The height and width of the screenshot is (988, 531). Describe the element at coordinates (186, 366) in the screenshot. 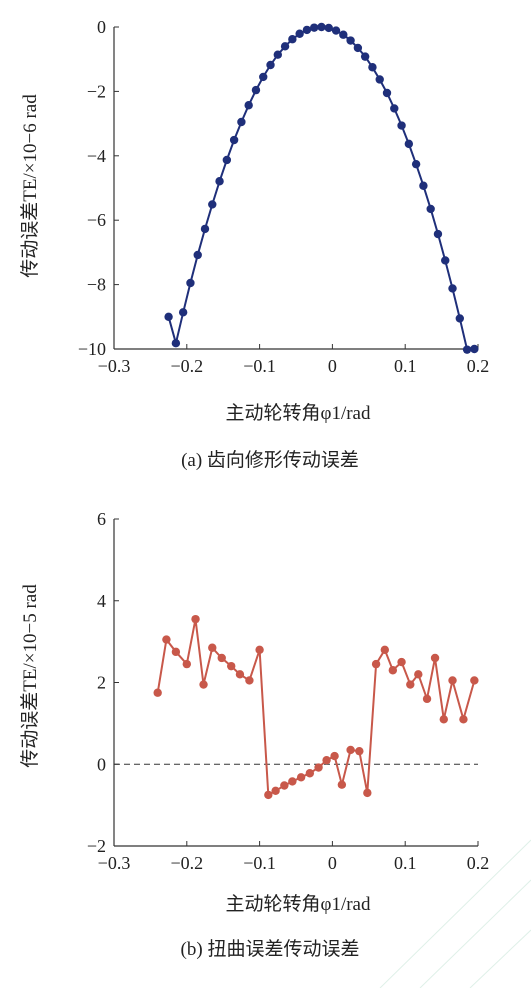

I see `x-tick-label: −0.2` at that location.